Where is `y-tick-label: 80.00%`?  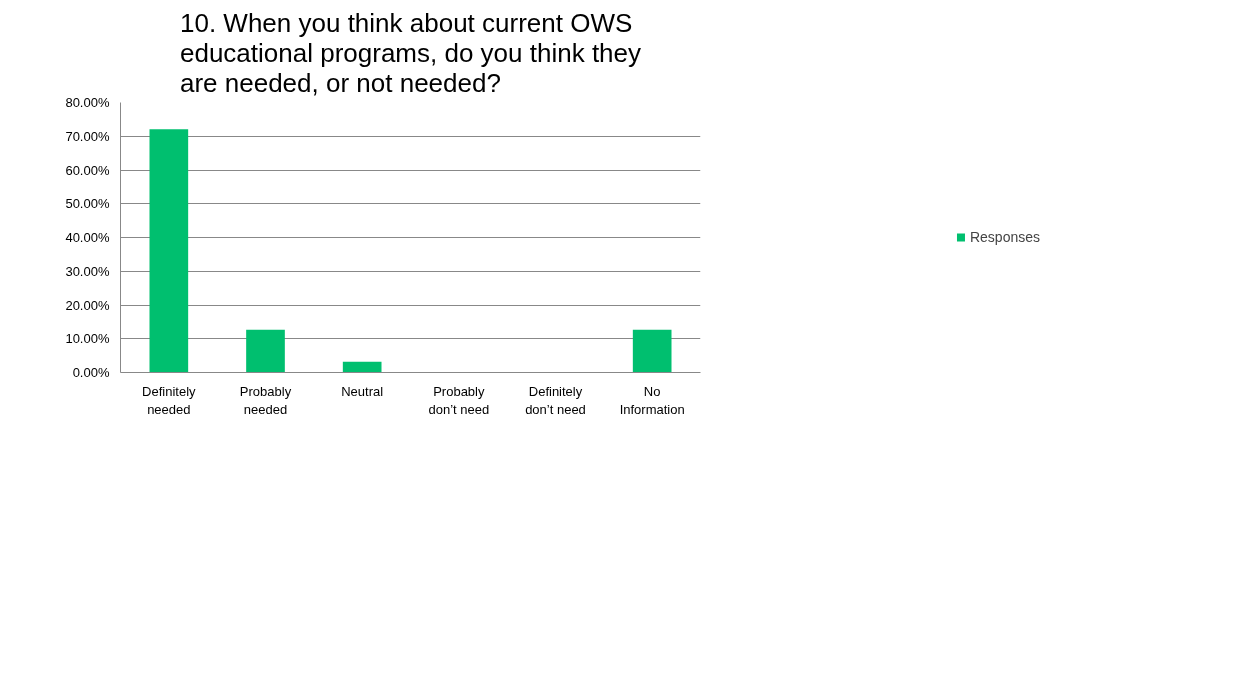
y-tick-label: 80.00% is located at coordinates (87, 102).